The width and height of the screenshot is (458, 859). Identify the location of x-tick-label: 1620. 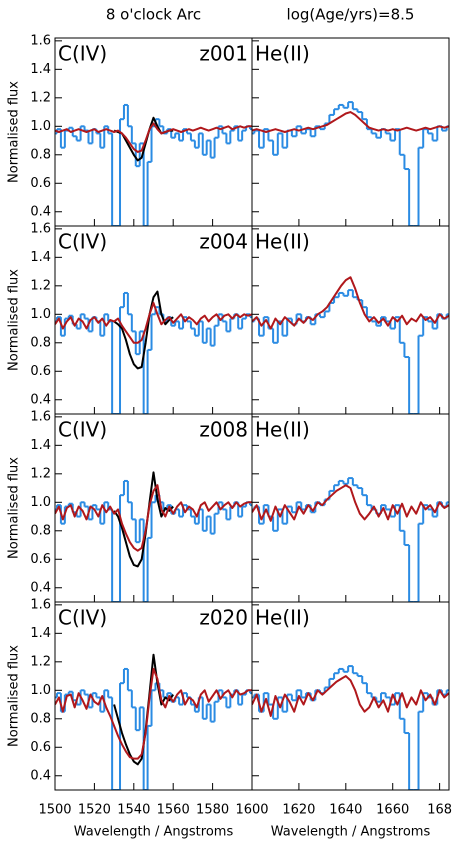
(298, 810).